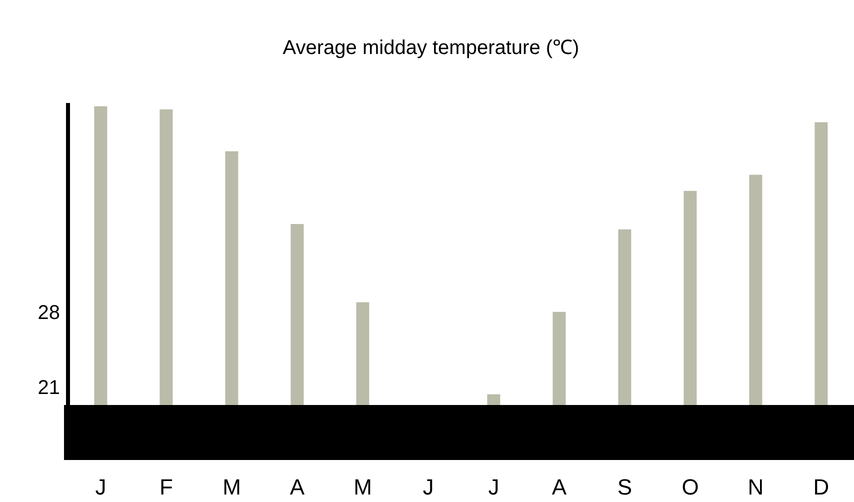 The image size is (854, 502). Describe the element at coordinates (431, 48) in the screenshot. I see `chart-title: Average midday temperature (℃)` at that location.